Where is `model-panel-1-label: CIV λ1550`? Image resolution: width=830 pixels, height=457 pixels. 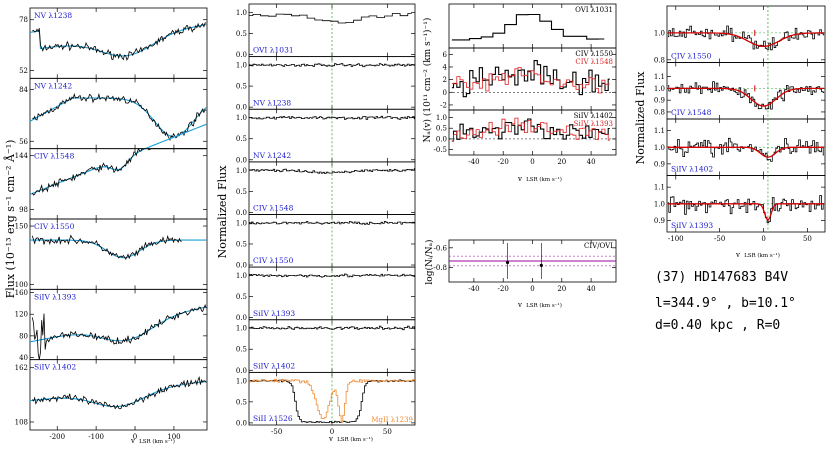 model-panel-1-label: CIV λ1550 is located at coordinates (691, 56).